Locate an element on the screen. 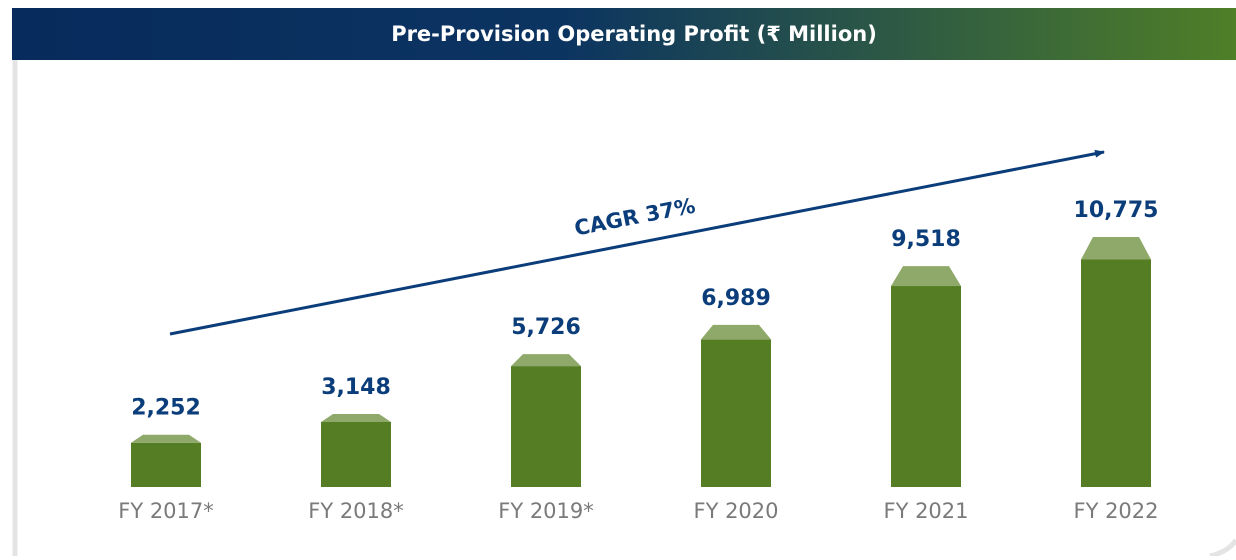 Image resolution: width=1236 pixels, height=560 pixels. x-tick-label: FY 2021 is located at coordinates (925, 511).